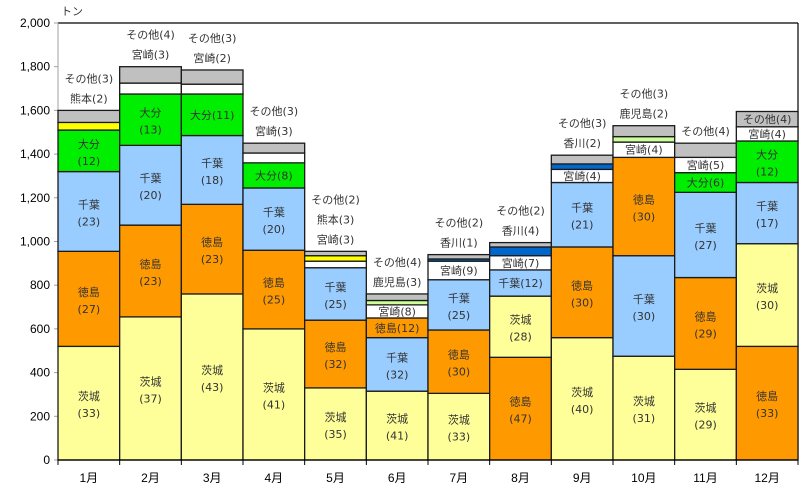 This screenshot has width=805, height=491. What do you see at coordinates (521, 231) in the screenshot?
I see `bar-annotation: 香川(4)` at bounding box center [521, 231].